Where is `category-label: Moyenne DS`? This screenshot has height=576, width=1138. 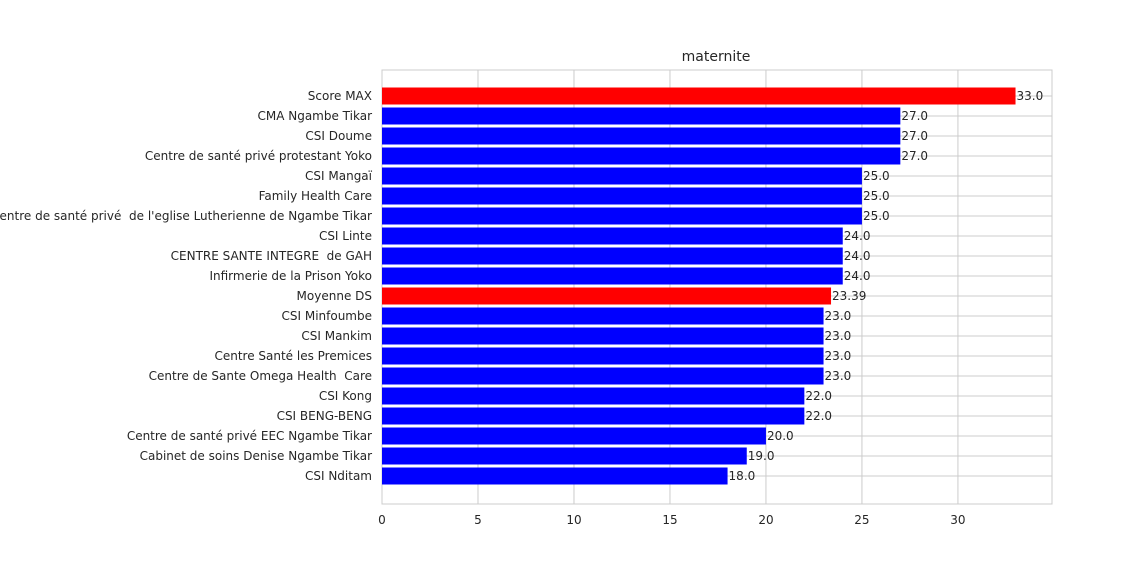
category-label: Moyenne DS is located at coordinates (334, 296).